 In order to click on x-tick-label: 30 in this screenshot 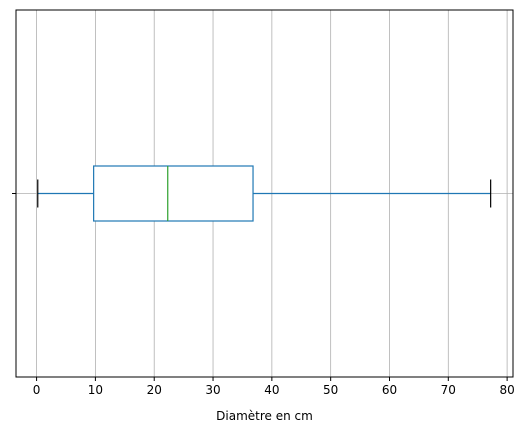, I will do `click(212, 390)`.